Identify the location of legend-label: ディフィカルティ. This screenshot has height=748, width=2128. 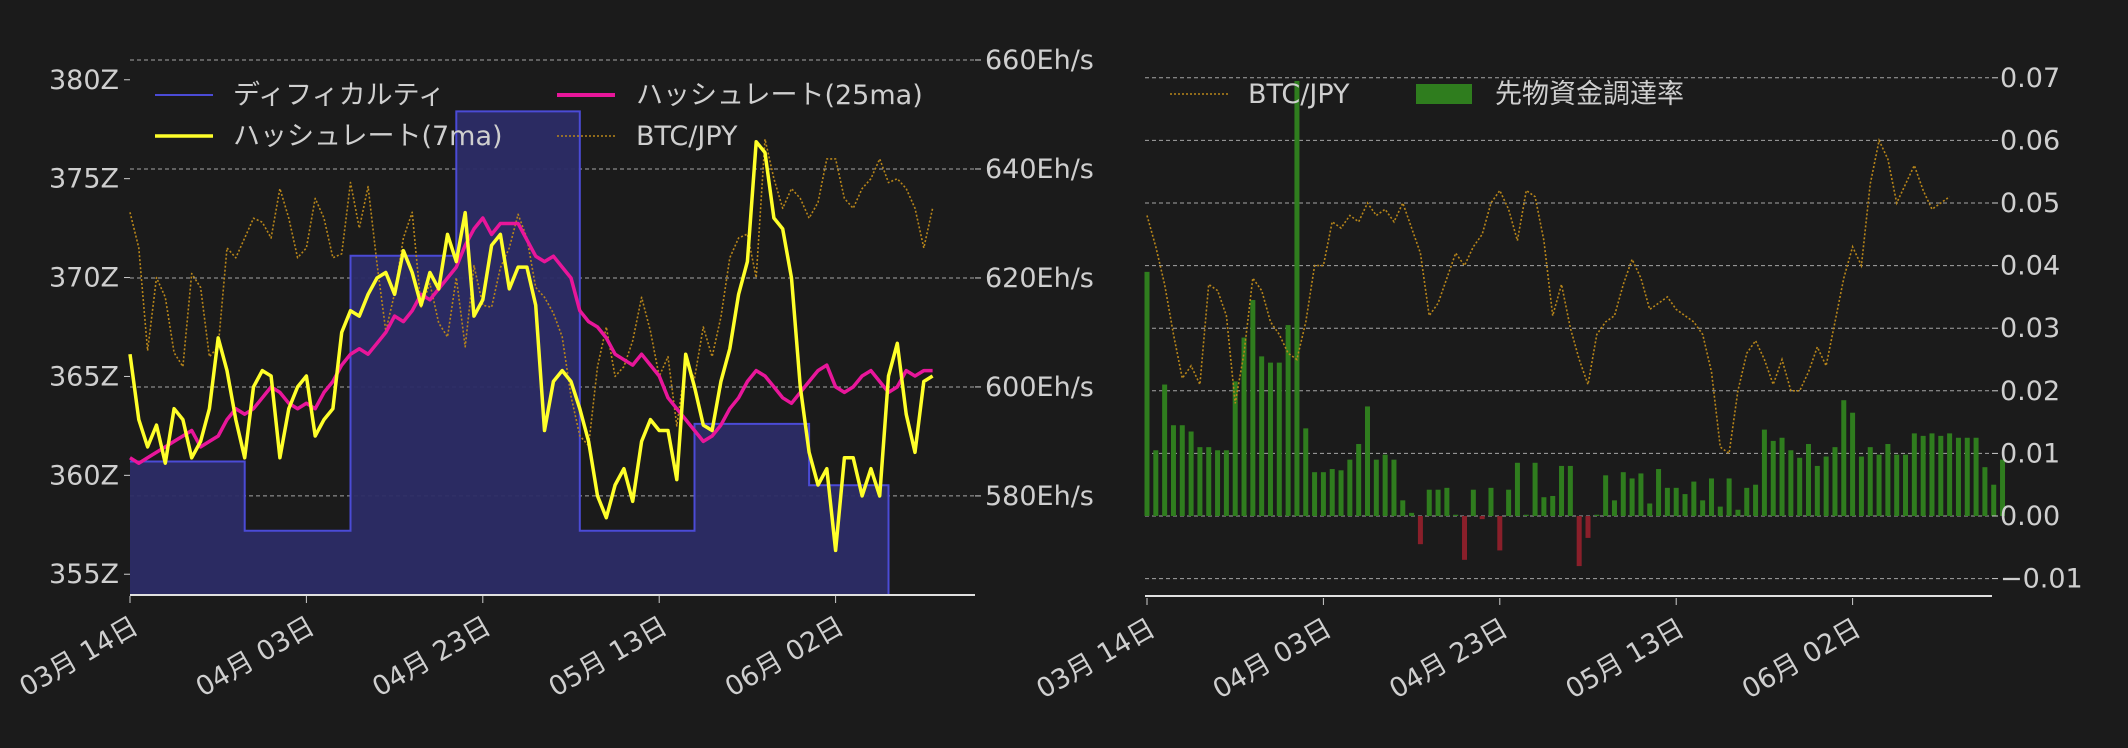
(339, 95).